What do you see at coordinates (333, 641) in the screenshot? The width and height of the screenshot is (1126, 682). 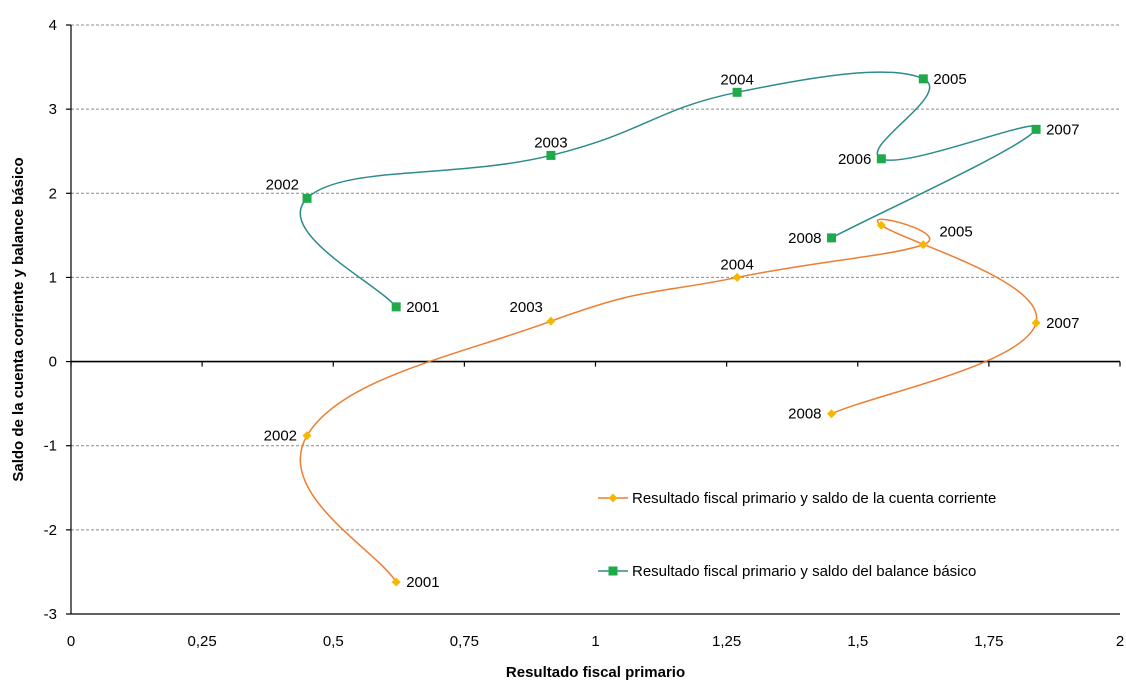 I see `x-tick-label: 0,5` at bounding box center [333, 641].